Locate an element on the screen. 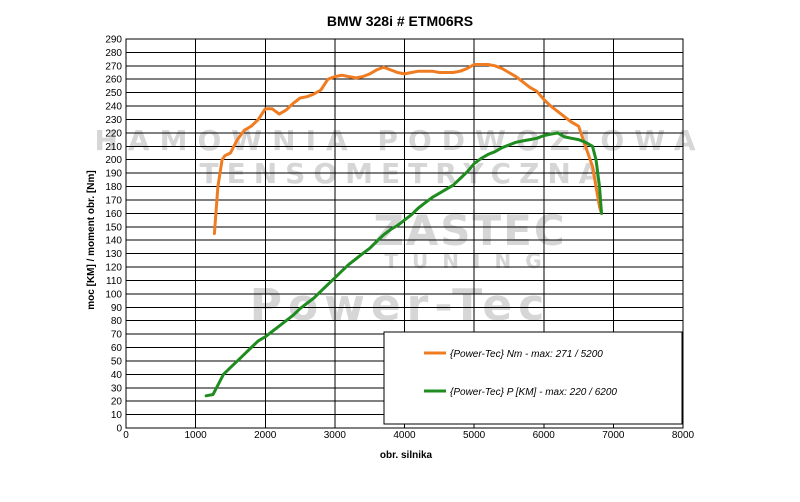  y-tick-label: 140 is located at coordinates (113, 241).